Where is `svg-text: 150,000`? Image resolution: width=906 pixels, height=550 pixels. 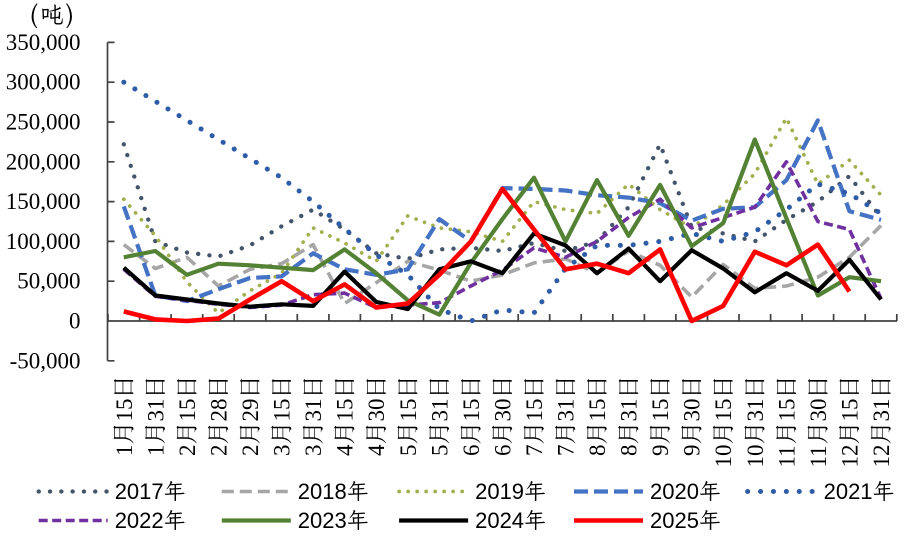 svg-text: 150,000 is located at coordinates (43, 201).